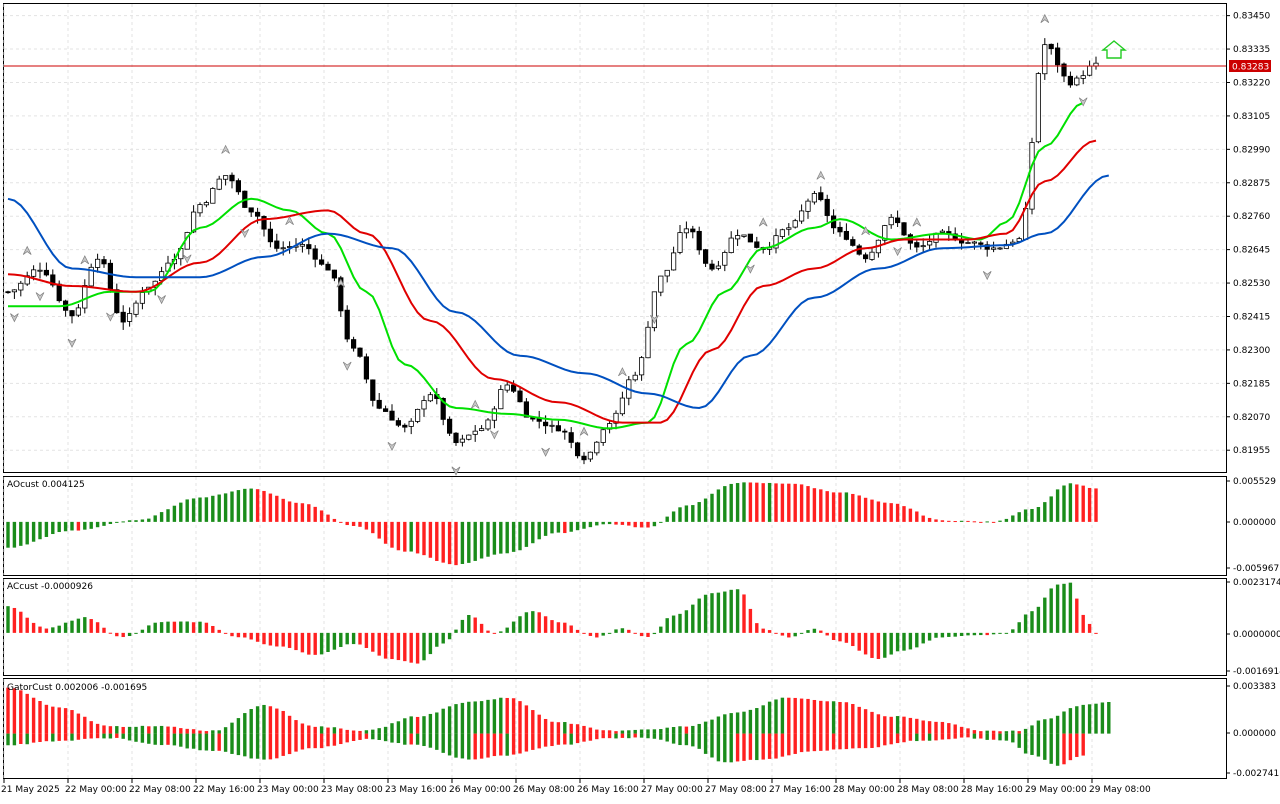 This screenshot has width=1280, height=804. Describe the element at coordinates (615, 728) in the screenshot. I see `gator-panel` at that location.